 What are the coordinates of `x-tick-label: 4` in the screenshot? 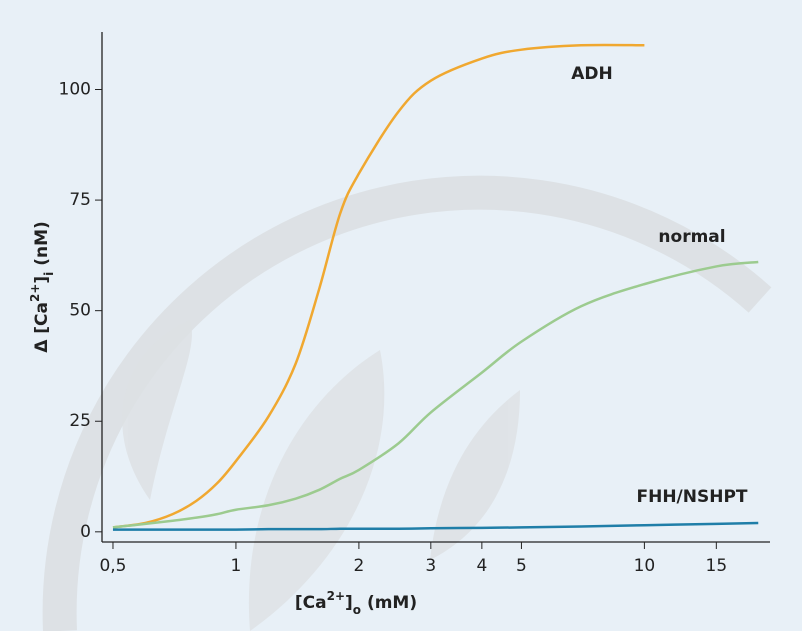 It's located at (481, 566).